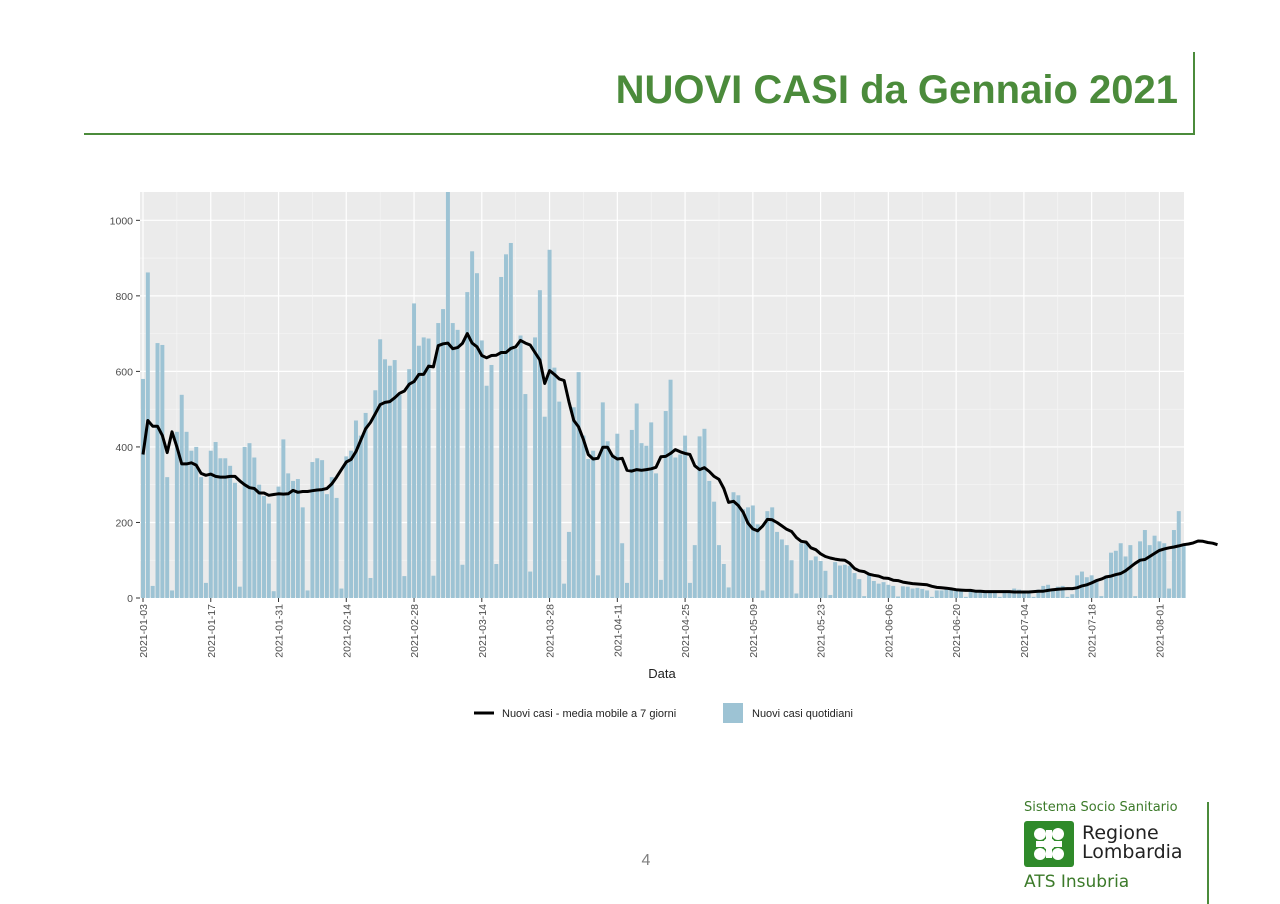 The height and width of the screenshot is (904, 1280). Describe the element at coordinates (1049, 844) in the screenshot. I see `lombardia-rose-icon` at that location.